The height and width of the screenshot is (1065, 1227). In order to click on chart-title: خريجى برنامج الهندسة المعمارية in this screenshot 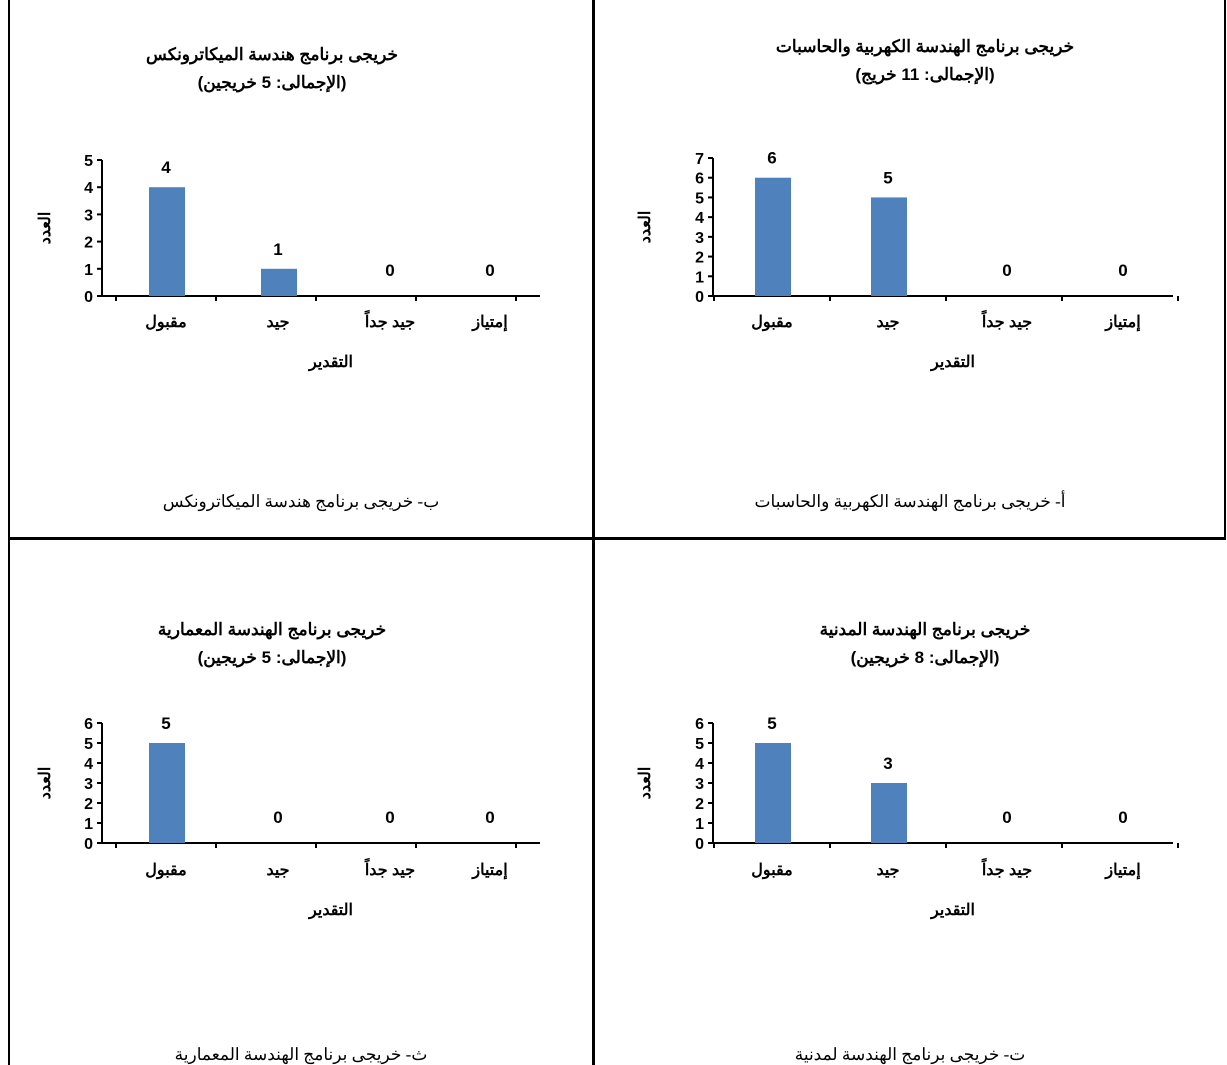, I will do `click(272, 630)`.